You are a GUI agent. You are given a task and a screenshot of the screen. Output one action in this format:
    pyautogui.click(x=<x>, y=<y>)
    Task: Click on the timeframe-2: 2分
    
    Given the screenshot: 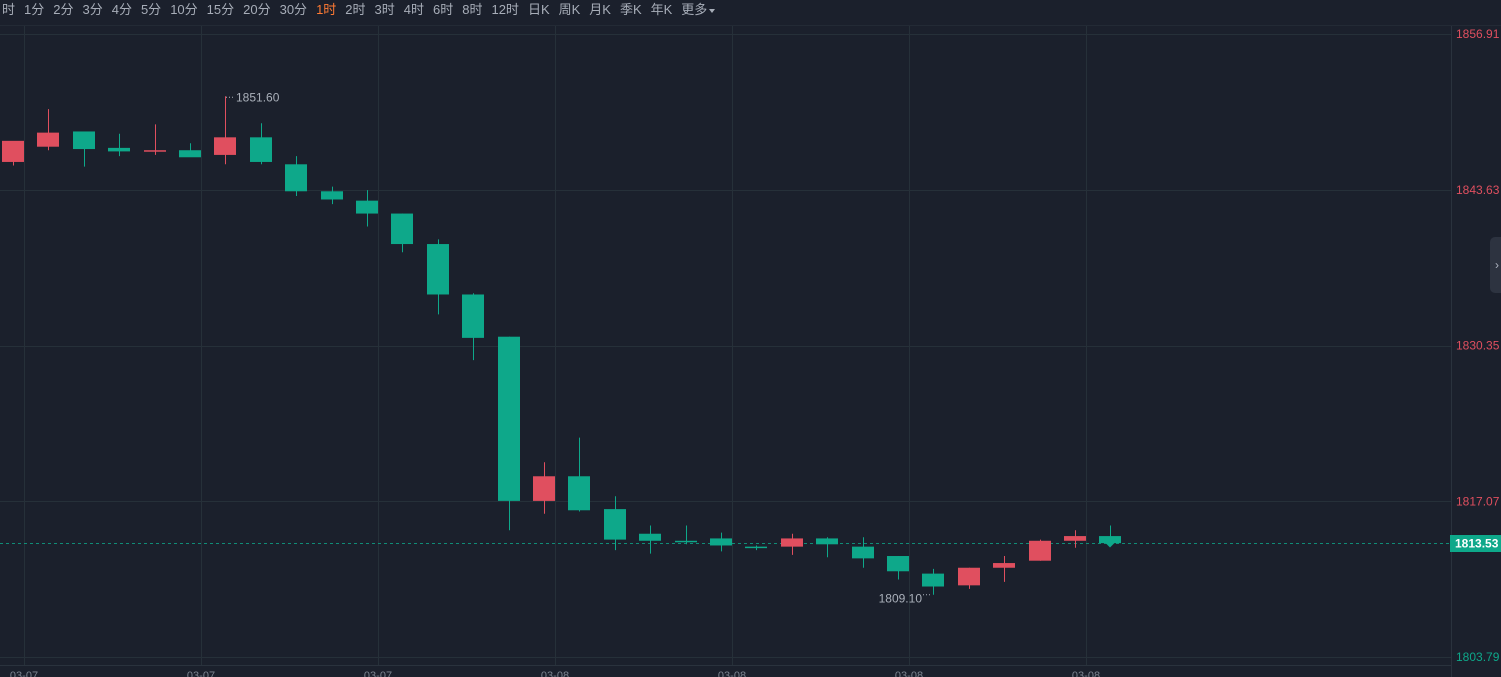 What is the action you would take?
    pyautogui.click(x=63, y=9)
    